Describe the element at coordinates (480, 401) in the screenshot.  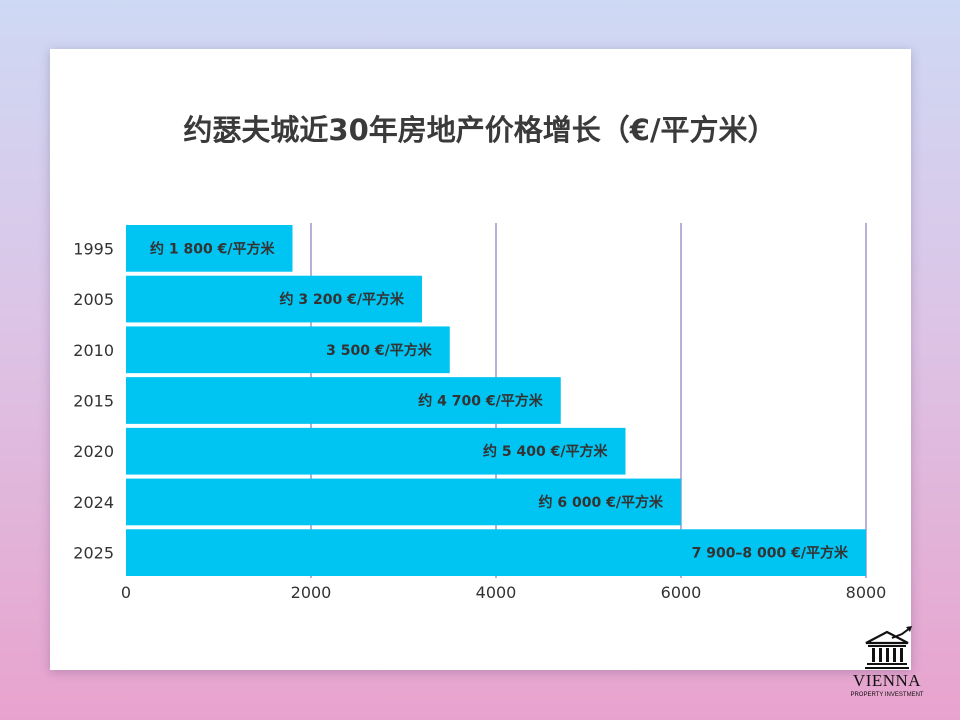
I see `data-label-2015: 约 4 700 €/平方米` at that location.